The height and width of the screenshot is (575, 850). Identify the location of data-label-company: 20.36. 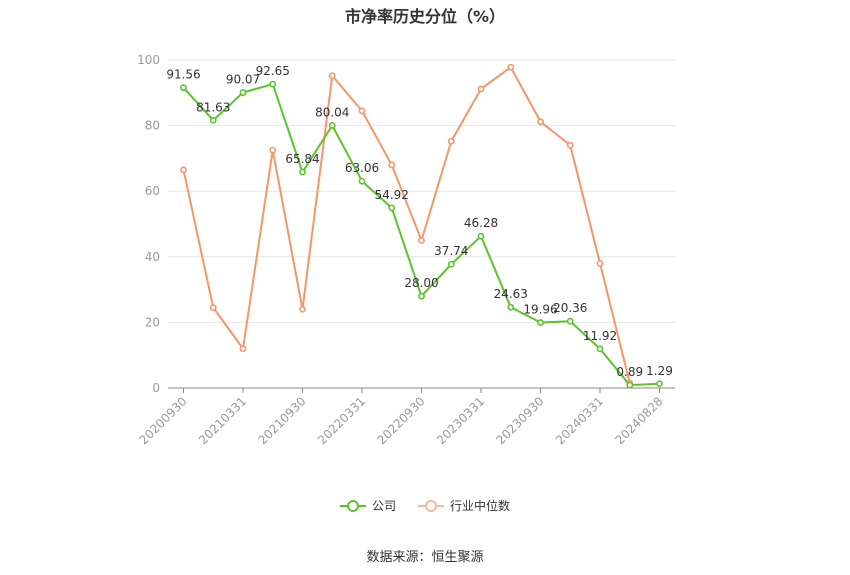
(570, 308).